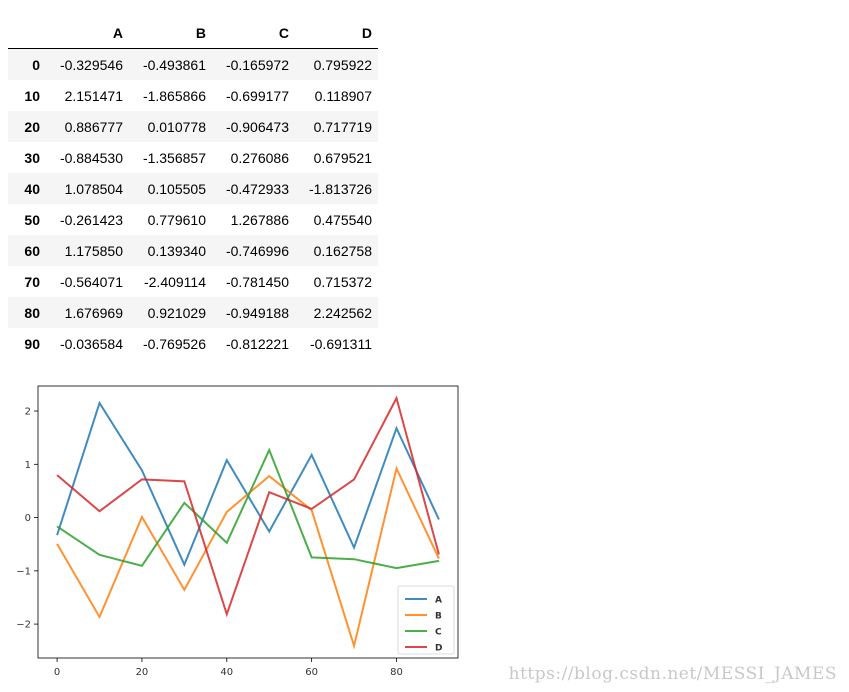 The image size is (849, 692). What do you see at coordinates (93, 95) in the screenshot?
I see `table-cell: 2.151471` at bounding box center [93, 95].